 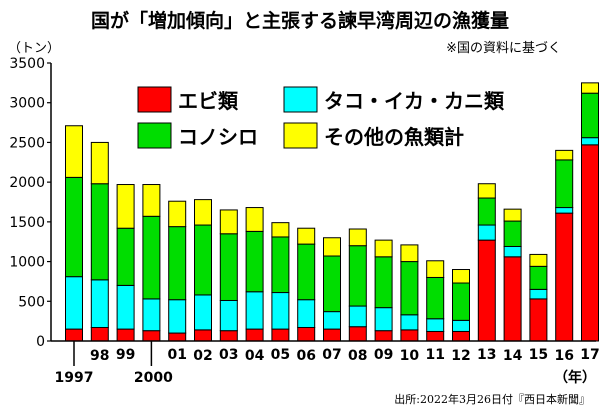 What do you see at coordinates (27, 64) in the screenshot?
I see `y-tick-label: 3500` at bounding box center [27, 64].